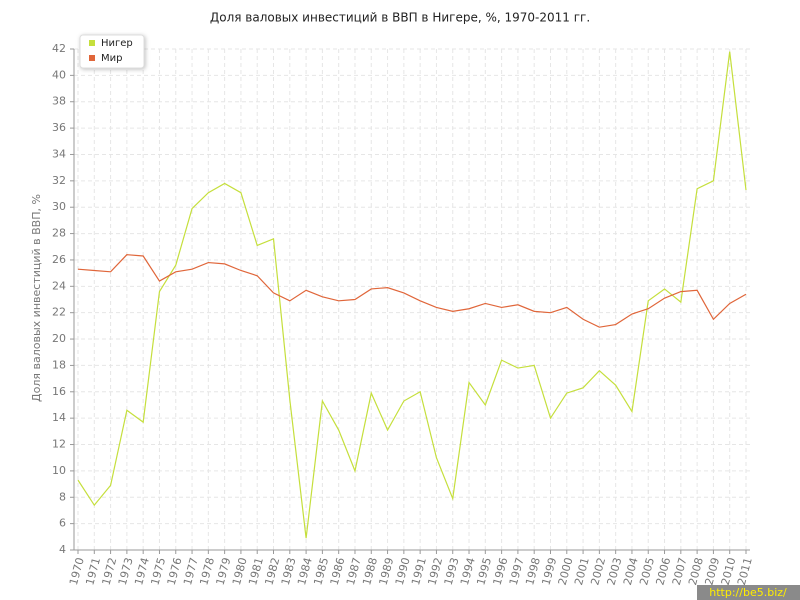 The width and height of the screenshot is (800, 600). Describe the element at coordinates (59, 259) in the screenshot. I see `y-tick-label: 26` at that location.